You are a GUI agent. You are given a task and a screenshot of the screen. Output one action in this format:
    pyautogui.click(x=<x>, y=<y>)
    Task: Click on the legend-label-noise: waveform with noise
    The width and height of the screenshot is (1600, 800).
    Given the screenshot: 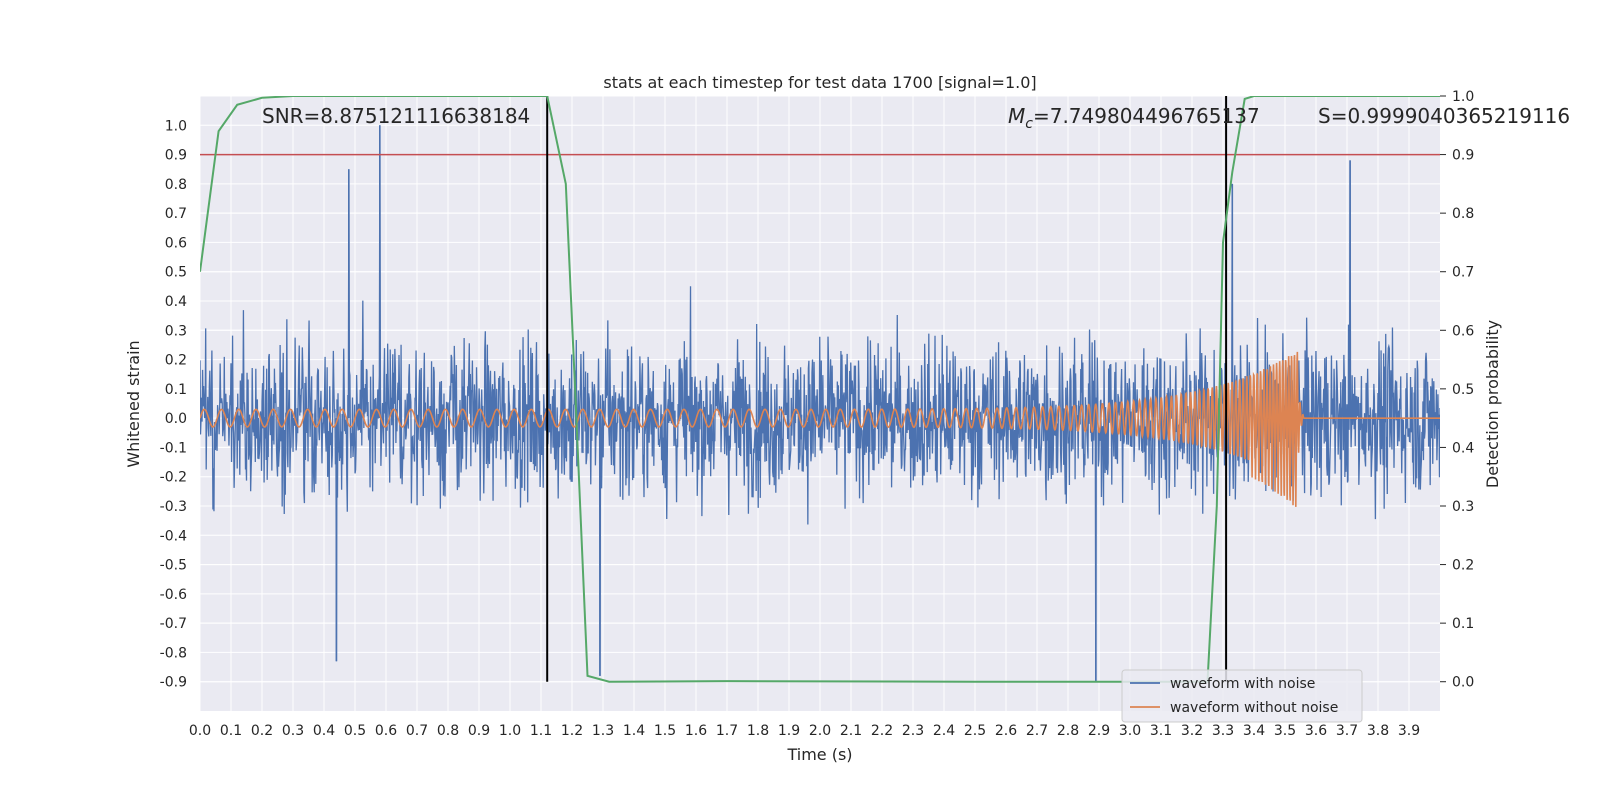 What is the action you would take?
    pyautogui.click(x=1242, y=684)
    